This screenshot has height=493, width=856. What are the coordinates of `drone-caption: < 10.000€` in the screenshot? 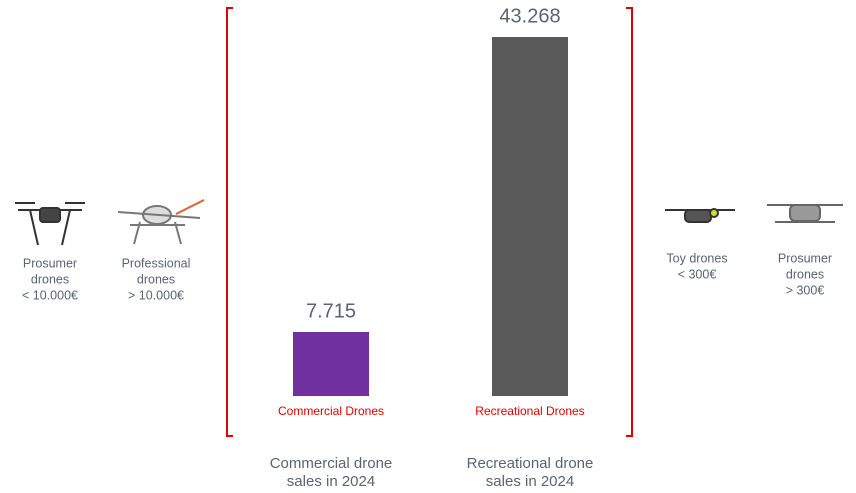 It's located at (50, 295).